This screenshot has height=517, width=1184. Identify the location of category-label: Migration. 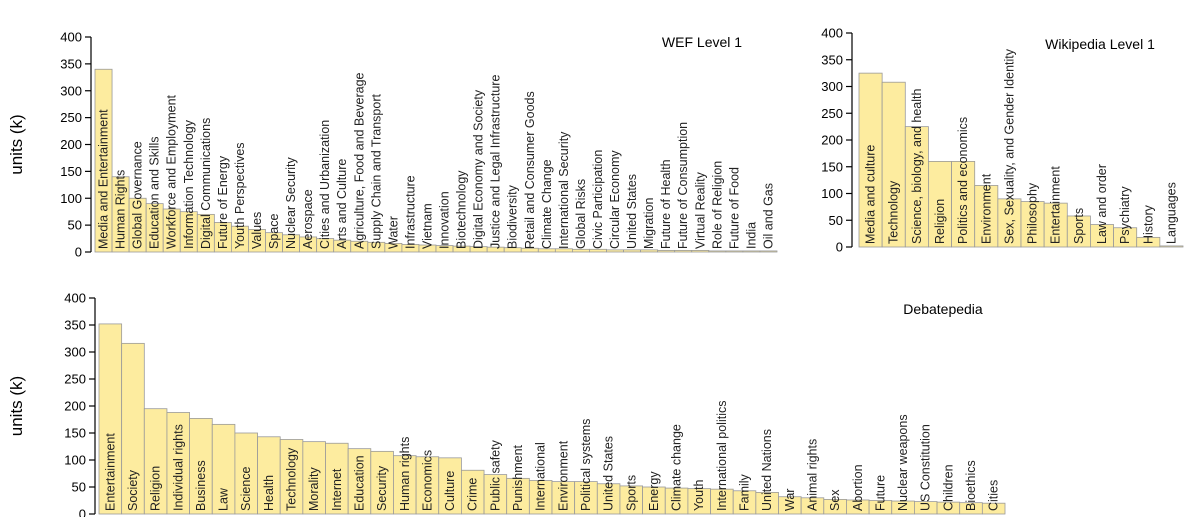
(649, 223).